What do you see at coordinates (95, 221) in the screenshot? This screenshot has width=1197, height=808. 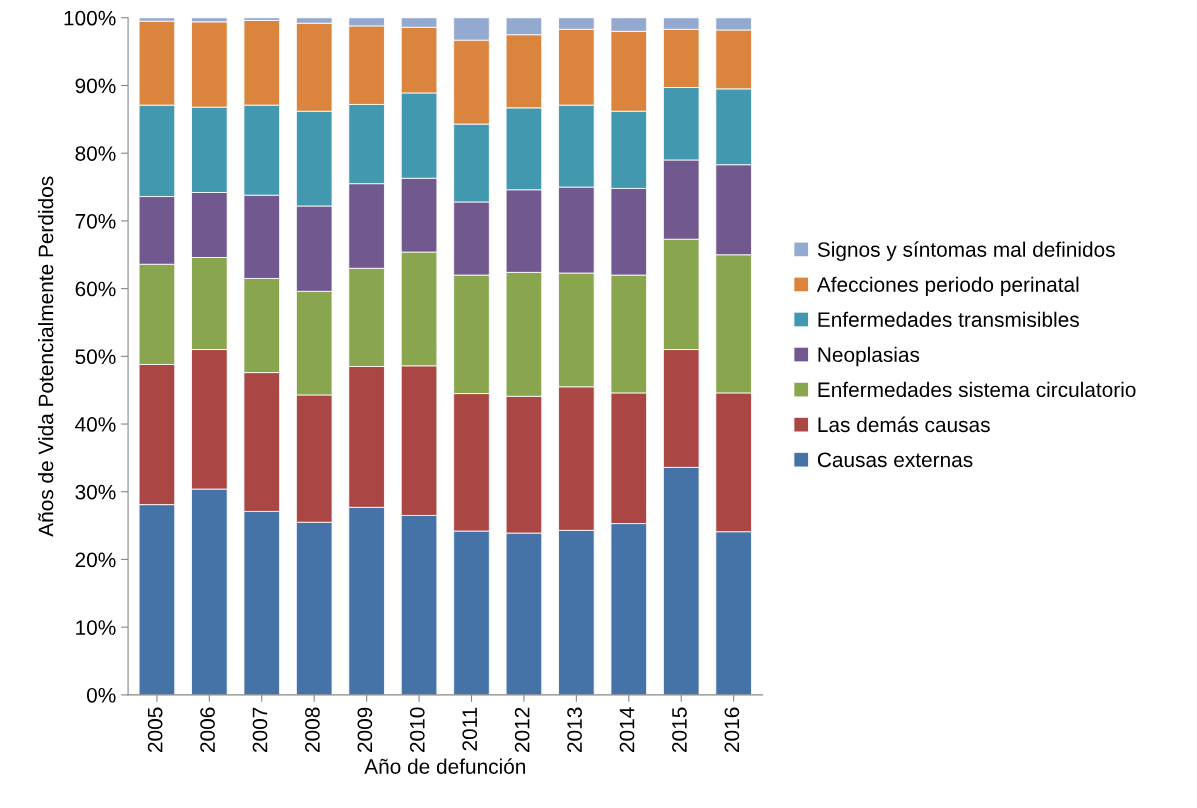 I see `y-tick-label: 70%` at bounding box center [95, 221].